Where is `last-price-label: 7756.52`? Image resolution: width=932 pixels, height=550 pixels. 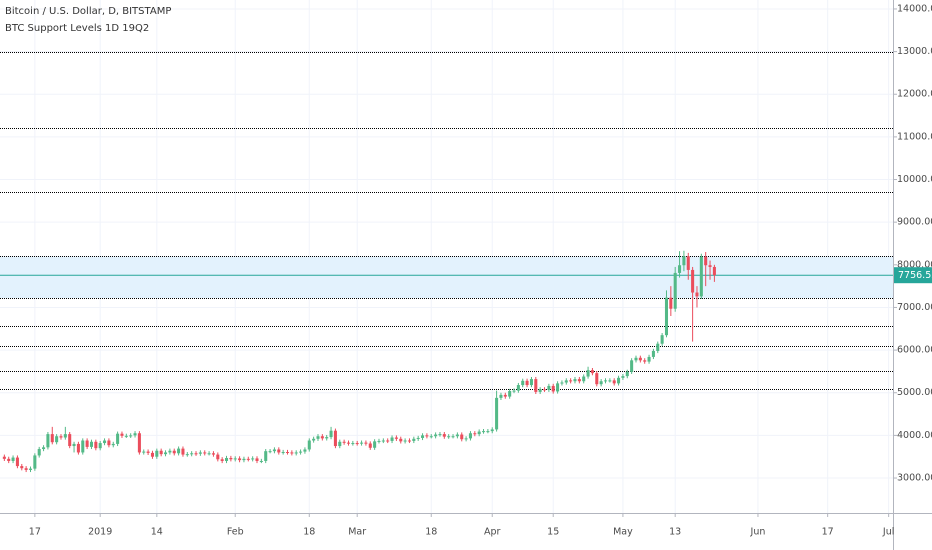 last-price-label: 7756.52 is located at coordinates (915, 275).